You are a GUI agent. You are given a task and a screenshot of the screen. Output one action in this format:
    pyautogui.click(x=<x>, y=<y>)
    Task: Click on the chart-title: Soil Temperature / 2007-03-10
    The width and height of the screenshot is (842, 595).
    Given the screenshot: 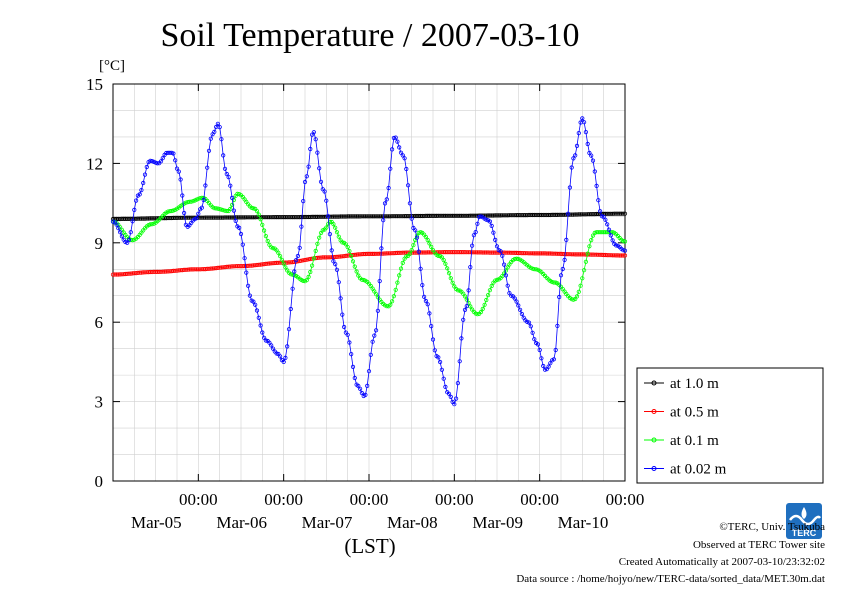 What is the action you would take?
    pyautogui.click(x=369, y=35)
    